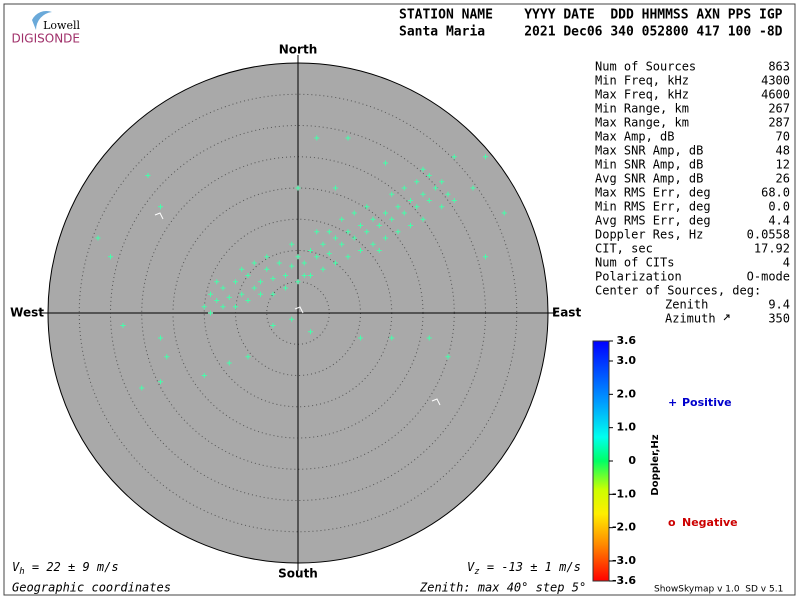 Image resolution: width=800 pixels, height=600 pixels. What do you see at coordinates (634, 263) in the screenshot?
I see `stat-label: Num of CITs` at bounding box center [634, 263].